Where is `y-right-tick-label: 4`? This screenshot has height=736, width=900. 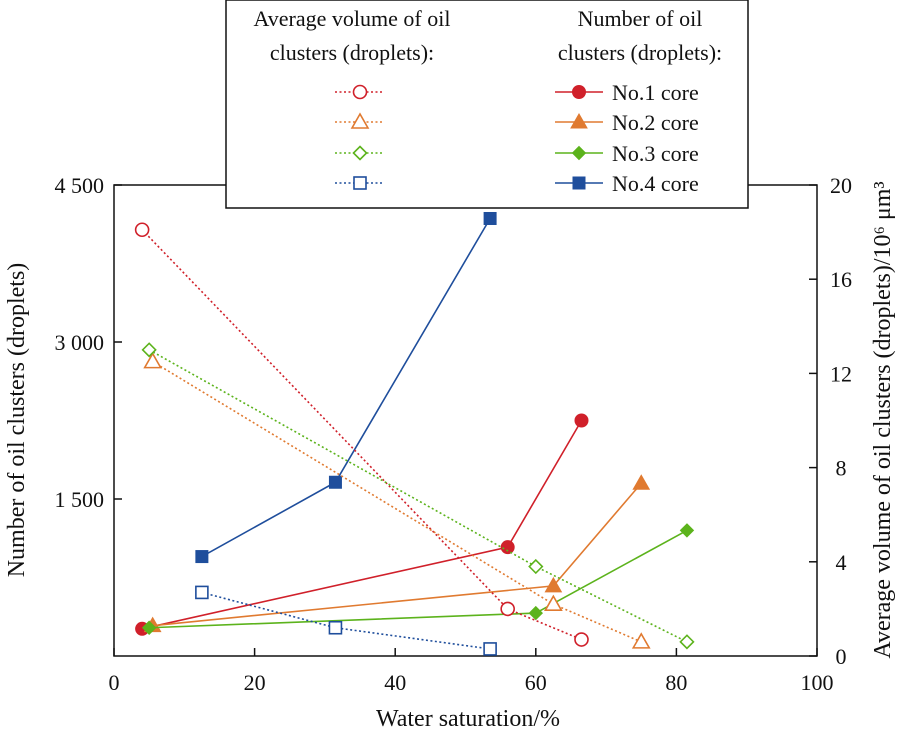
y-right-tick-label: 4 is located at coordinates (841, 562).